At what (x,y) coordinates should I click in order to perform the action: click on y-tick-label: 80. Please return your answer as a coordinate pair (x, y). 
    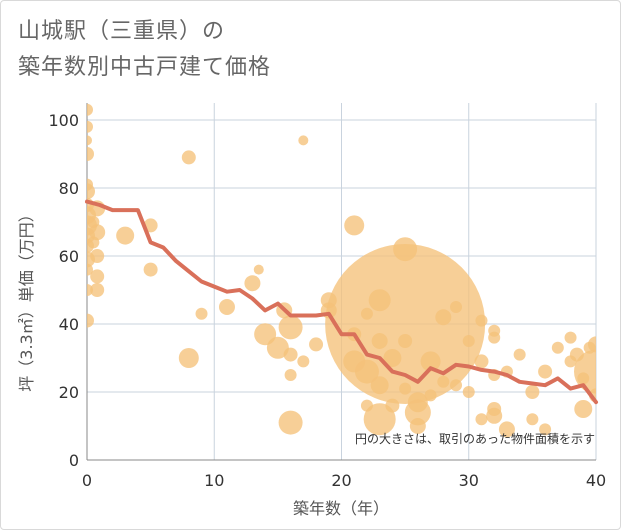
    Looking at the image, I should click on (69, 188).